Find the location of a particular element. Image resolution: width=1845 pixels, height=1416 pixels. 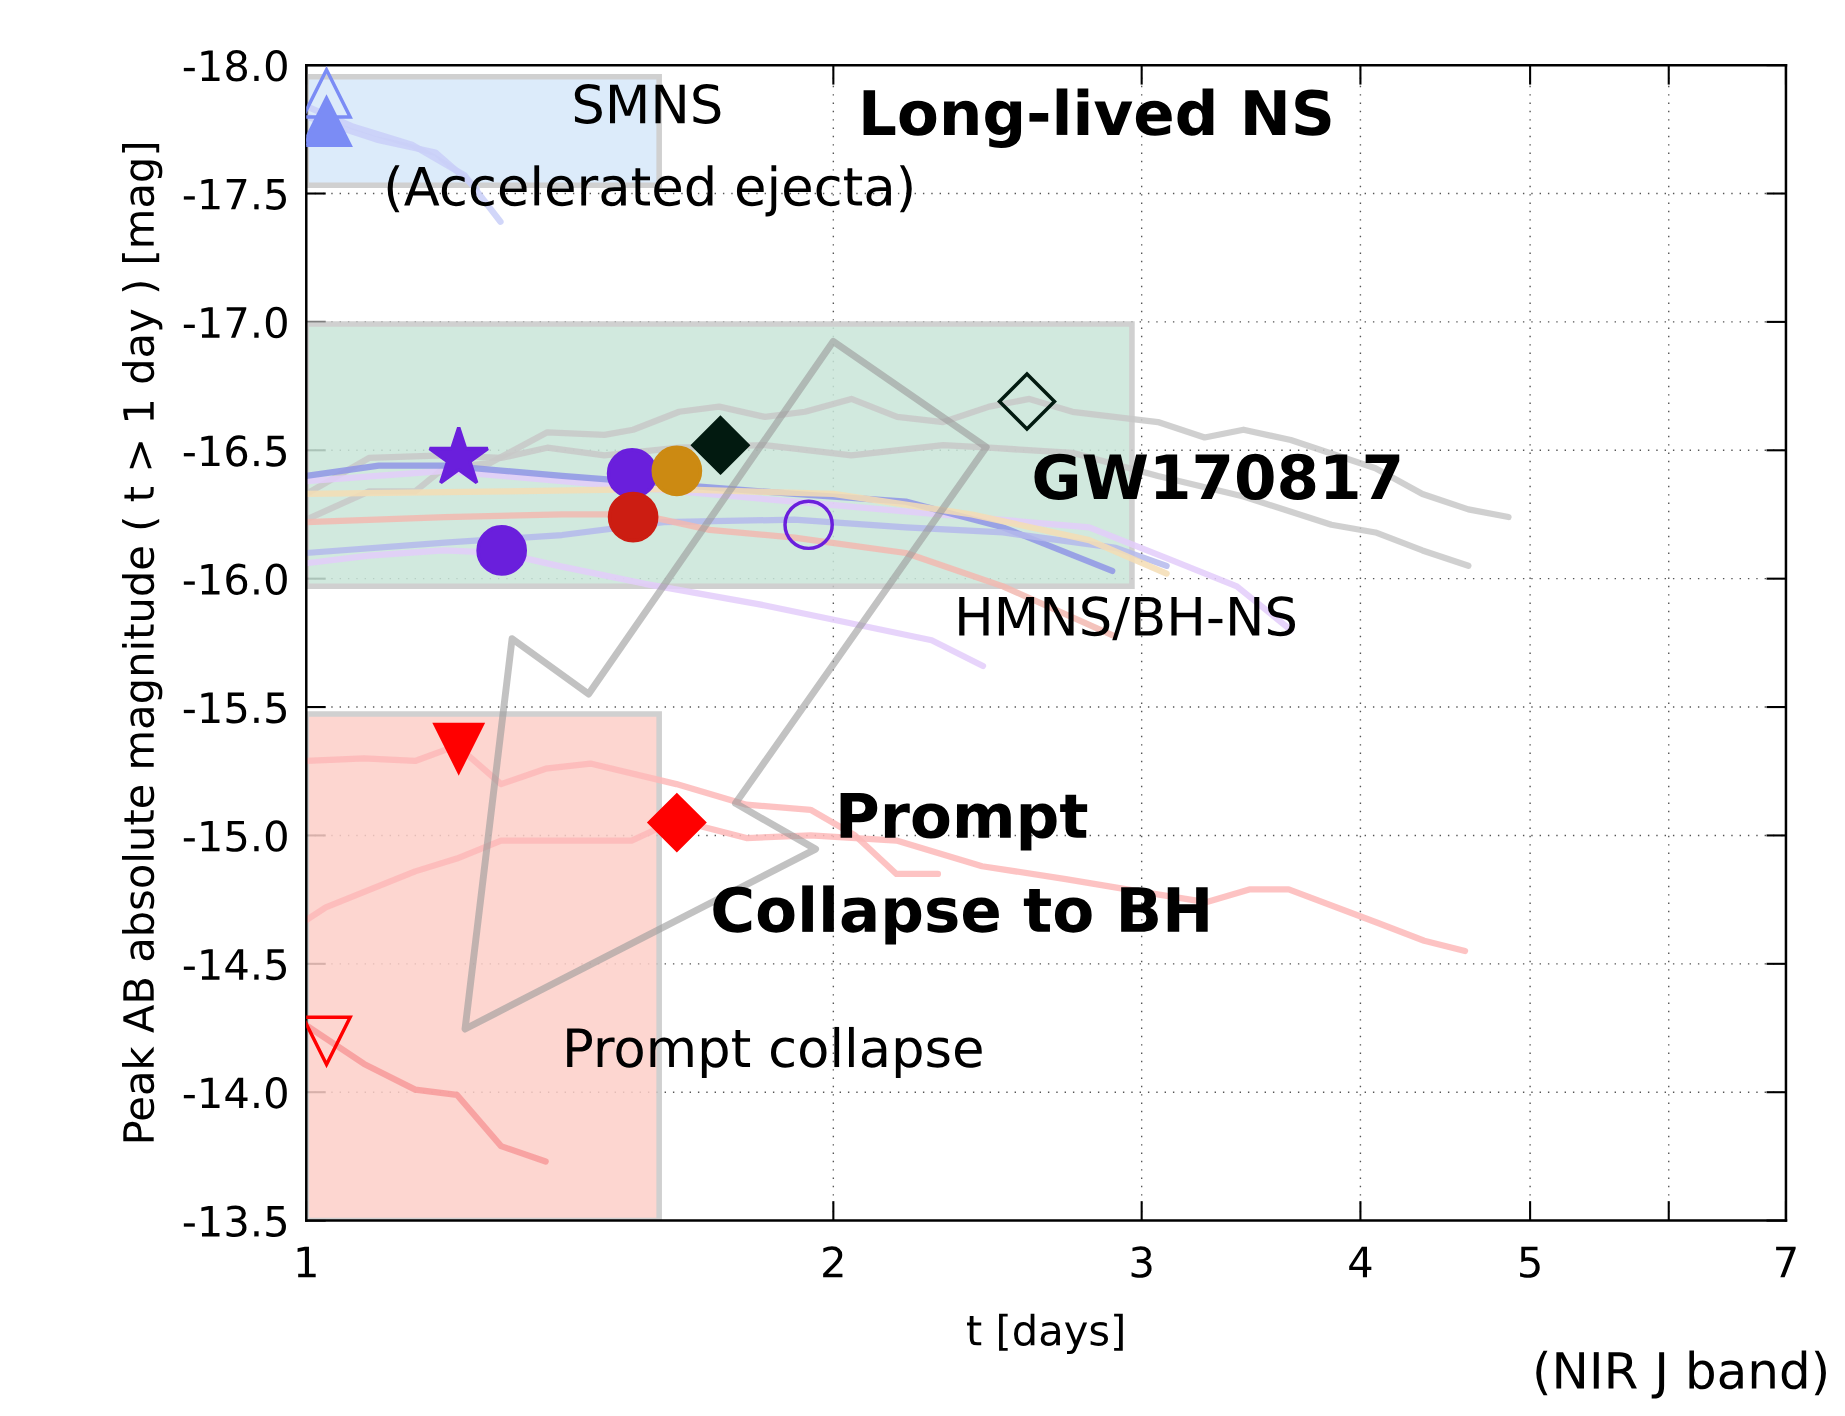

y-tick-label: -15.0 is located at coordinates (235, 836).